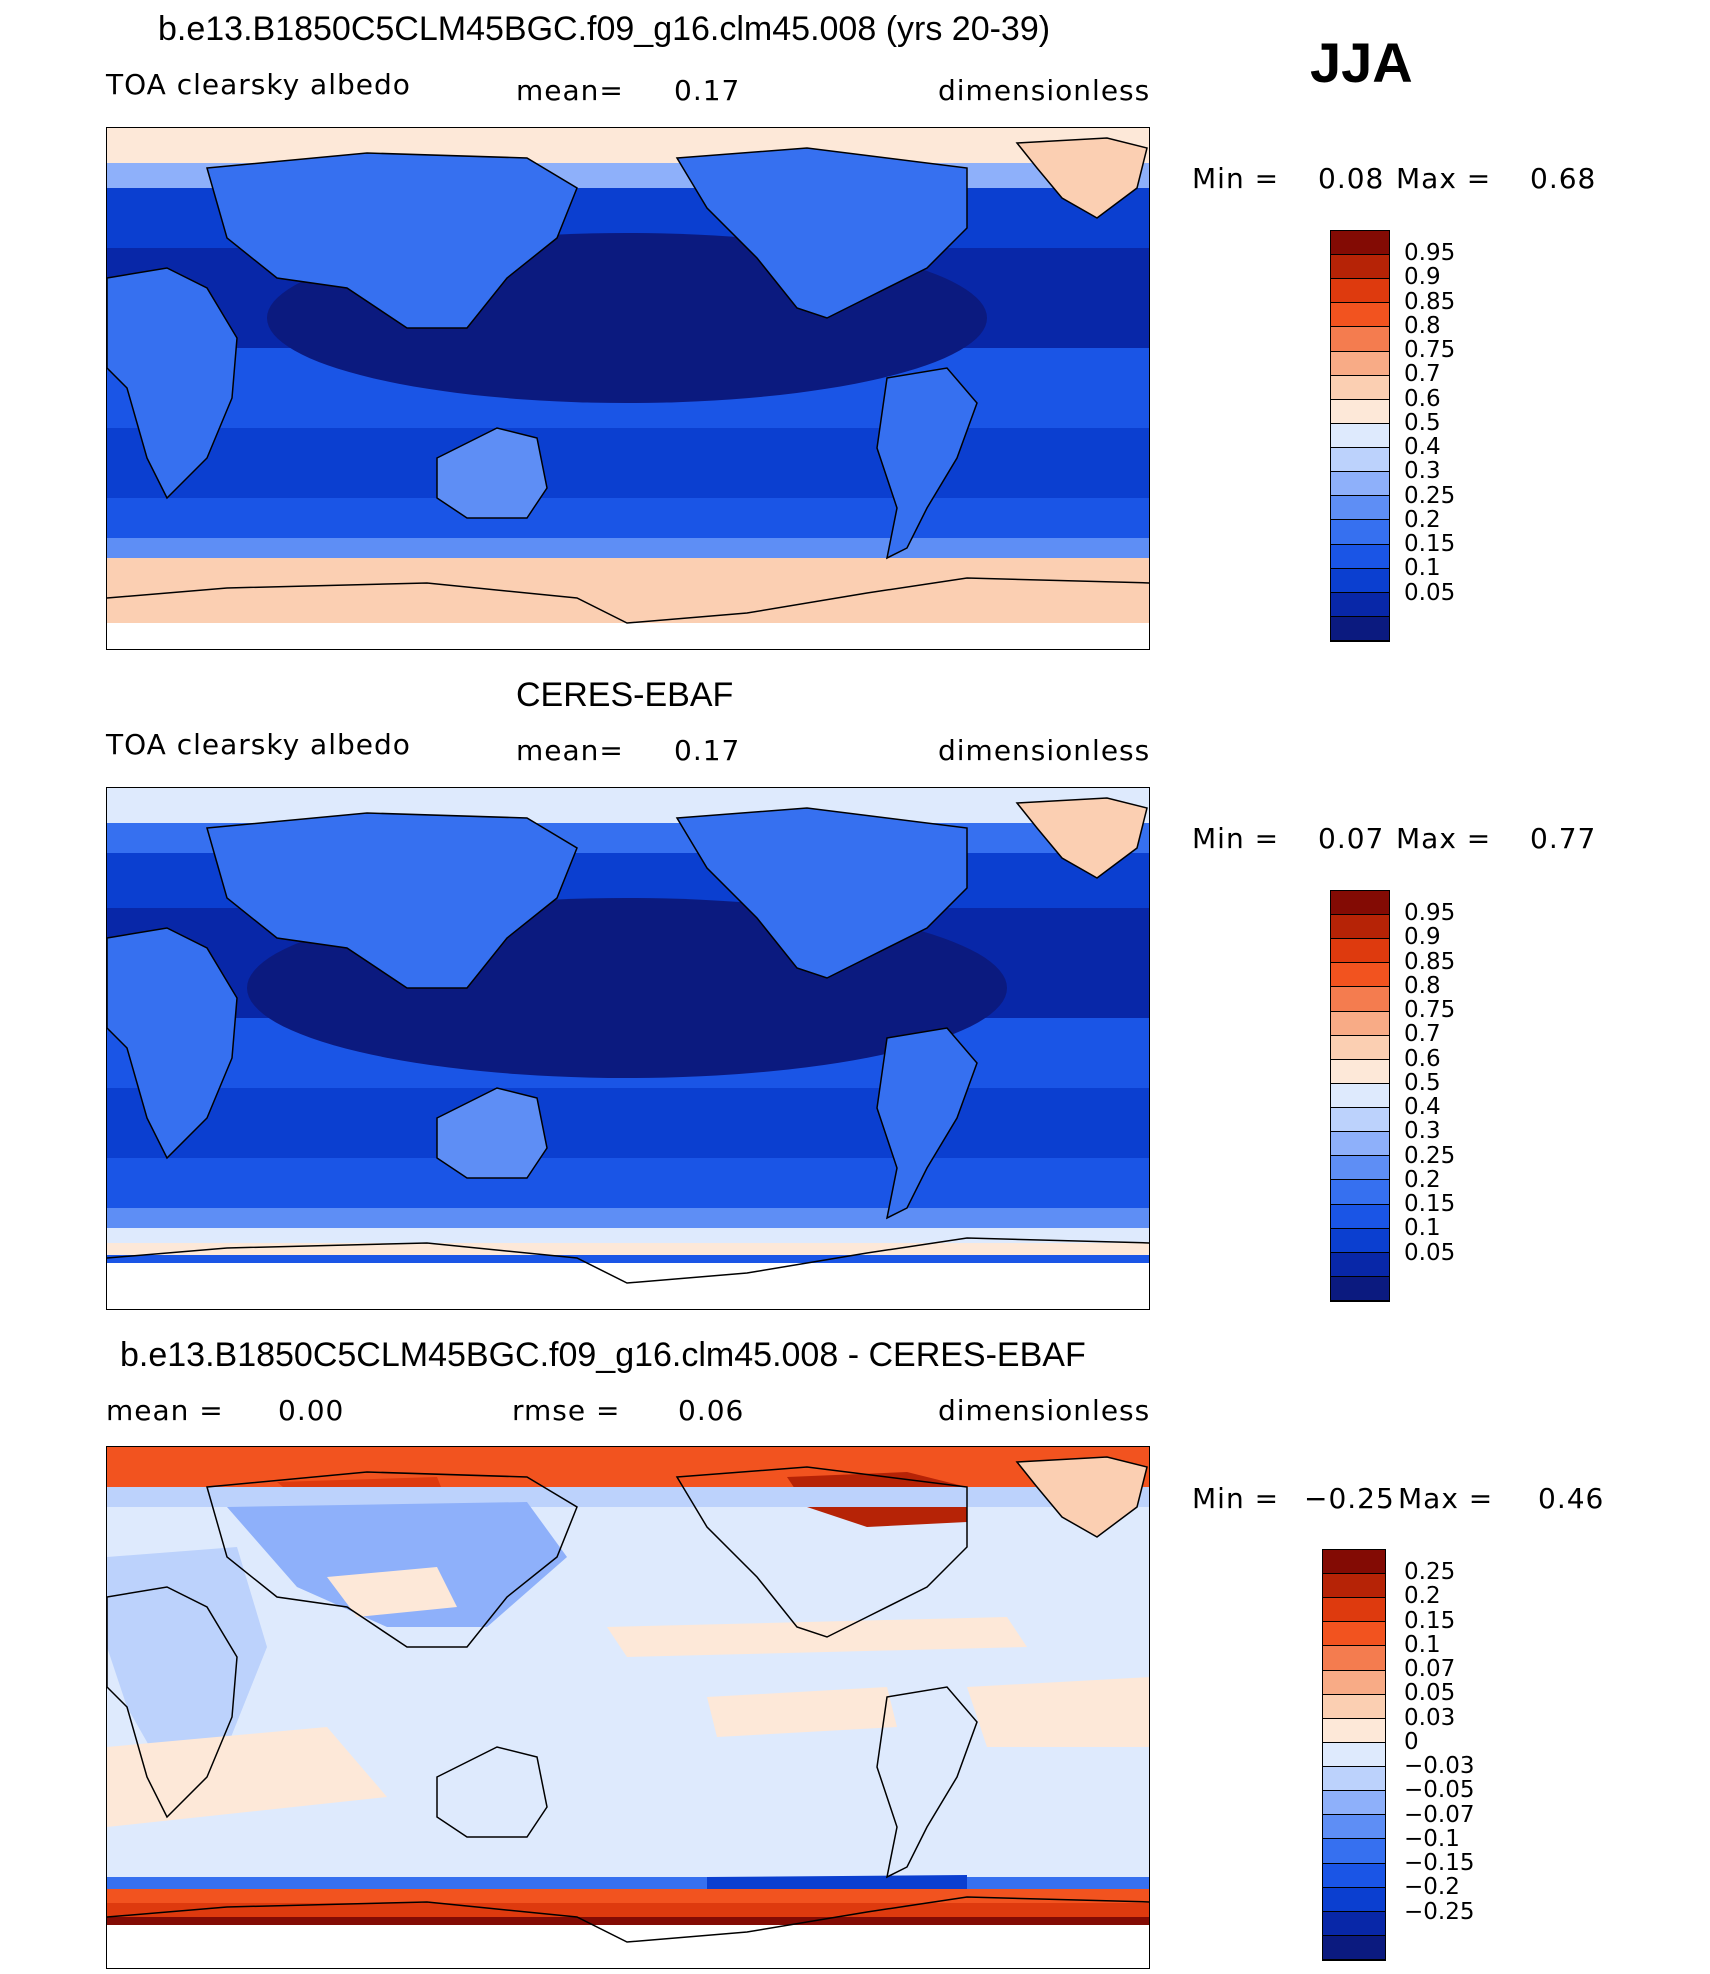 Image resolution: width=1710 pixels, height=1974 pixels. Describe the element at coordinates (1439, 1911) in the screenshot. I see `colorbar-tick-label: −0.25` at that location.